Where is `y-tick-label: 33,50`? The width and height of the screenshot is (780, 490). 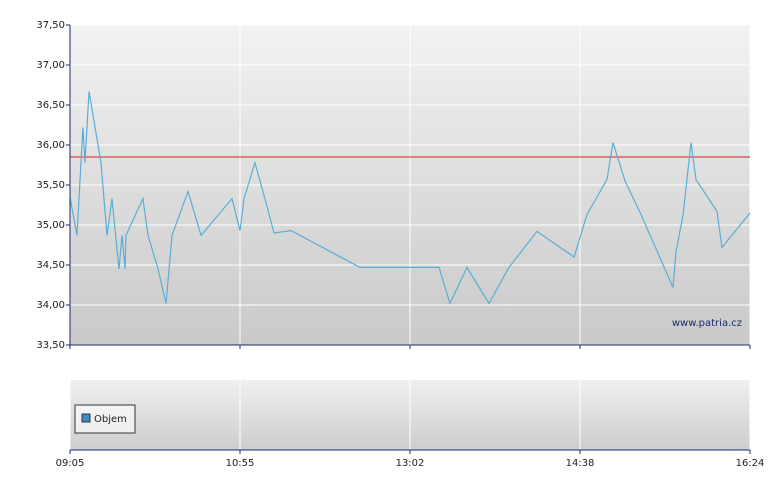 y-tick-label: 33,50 is located at coordinates (50, 345).